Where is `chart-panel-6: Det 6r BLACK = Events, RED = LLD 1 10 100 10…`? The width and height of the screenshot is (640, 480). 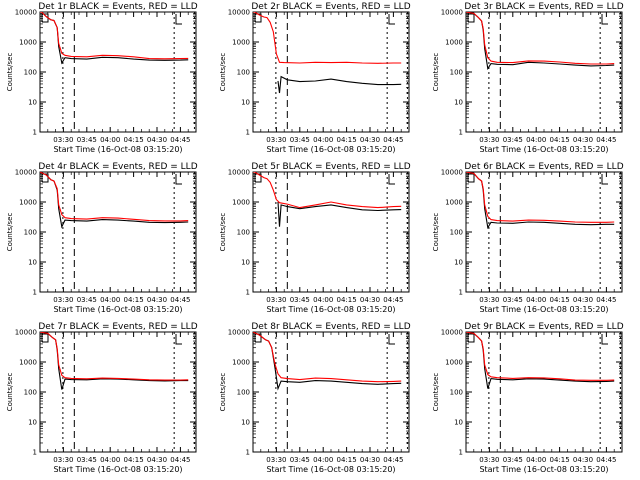 chart-panel-6: Det 6r BLACK = Events, RED = LLD 1 10 100 10… is located at coordinates (528, 238).